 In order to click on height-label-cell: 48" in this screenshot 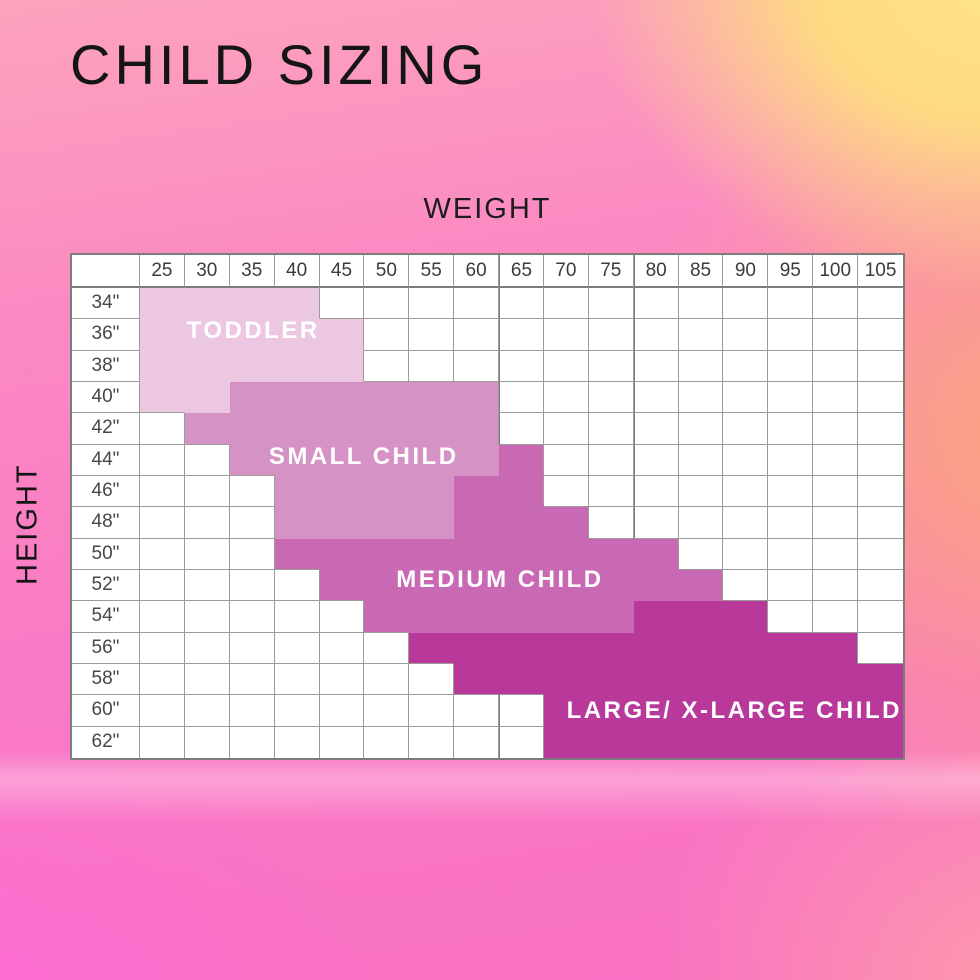, I will do `click(106, 523)`.